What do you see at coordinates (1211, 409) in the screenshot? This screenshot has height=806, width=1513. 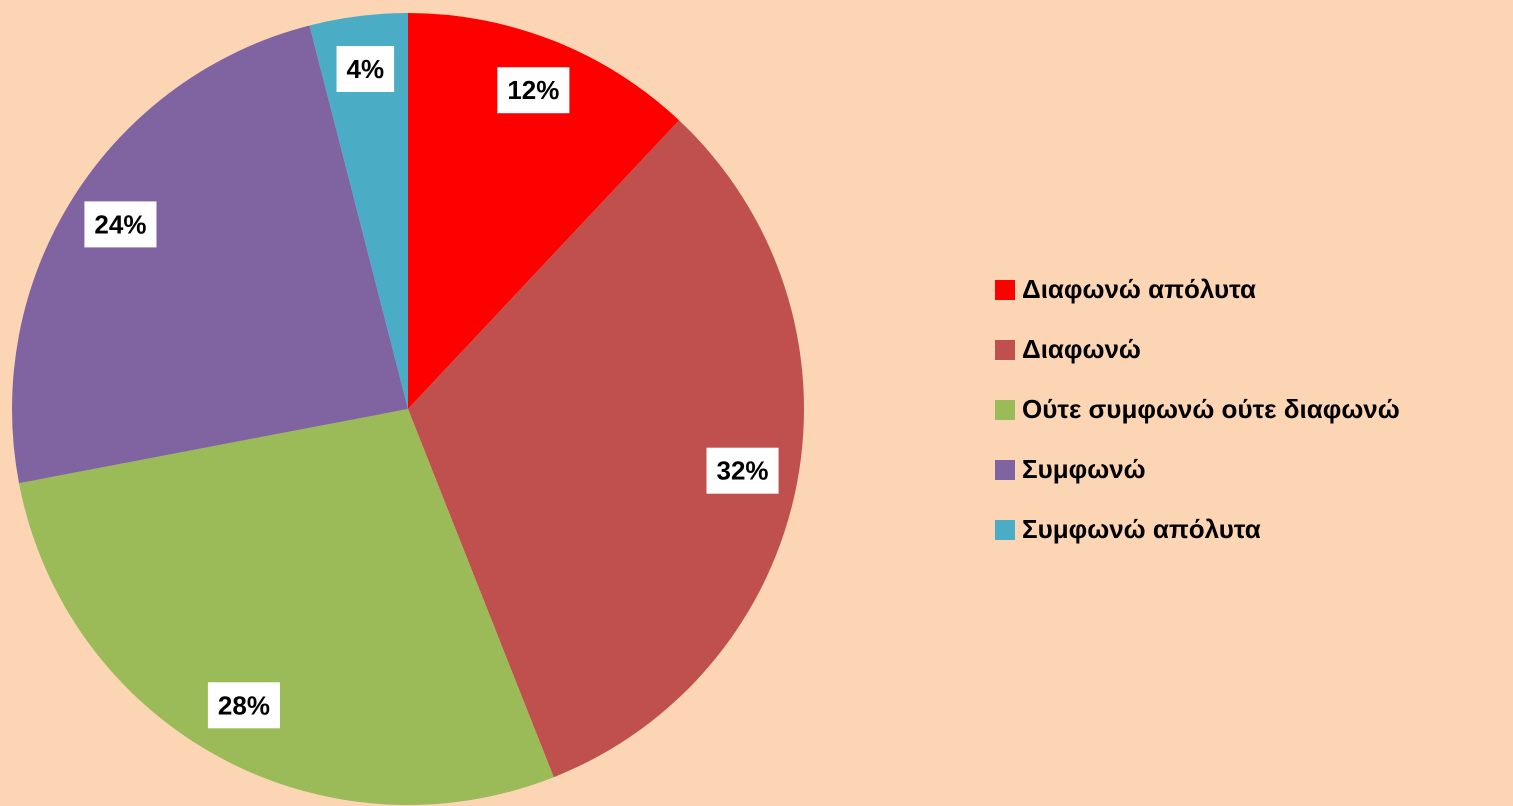 I see `legend-label: Ούτε συμφωνώ ούτε διαφωνώ` at bounding box center [1211, 409].